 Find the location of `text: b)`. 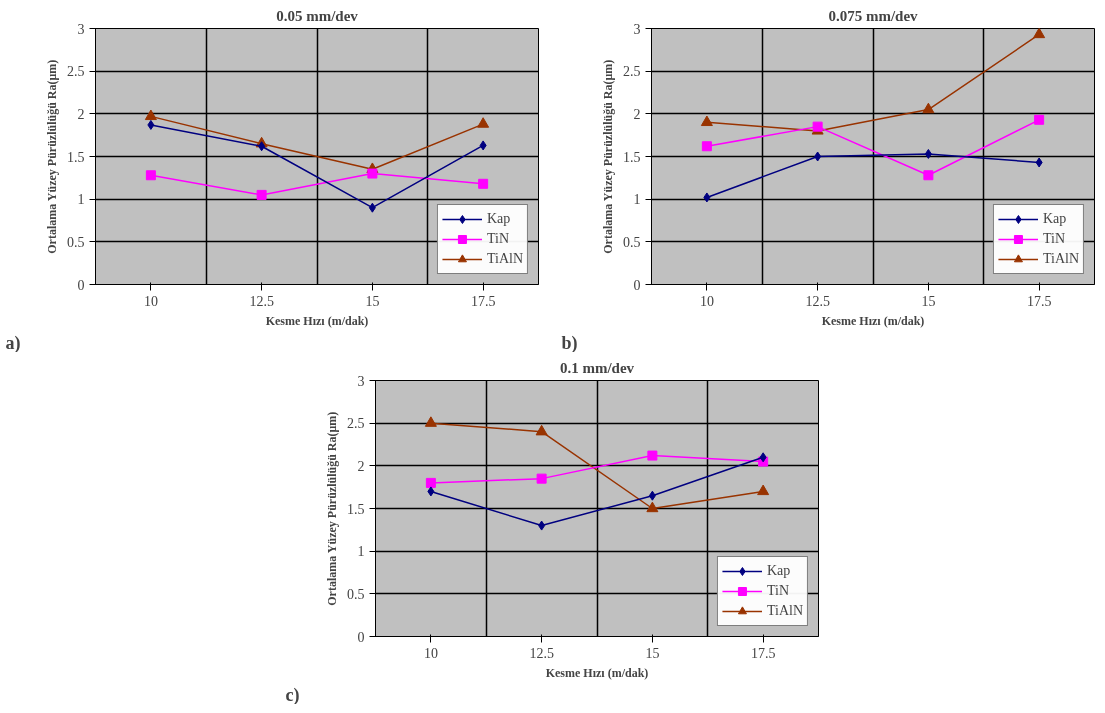

text: b) is located at coordinates (569, 343).